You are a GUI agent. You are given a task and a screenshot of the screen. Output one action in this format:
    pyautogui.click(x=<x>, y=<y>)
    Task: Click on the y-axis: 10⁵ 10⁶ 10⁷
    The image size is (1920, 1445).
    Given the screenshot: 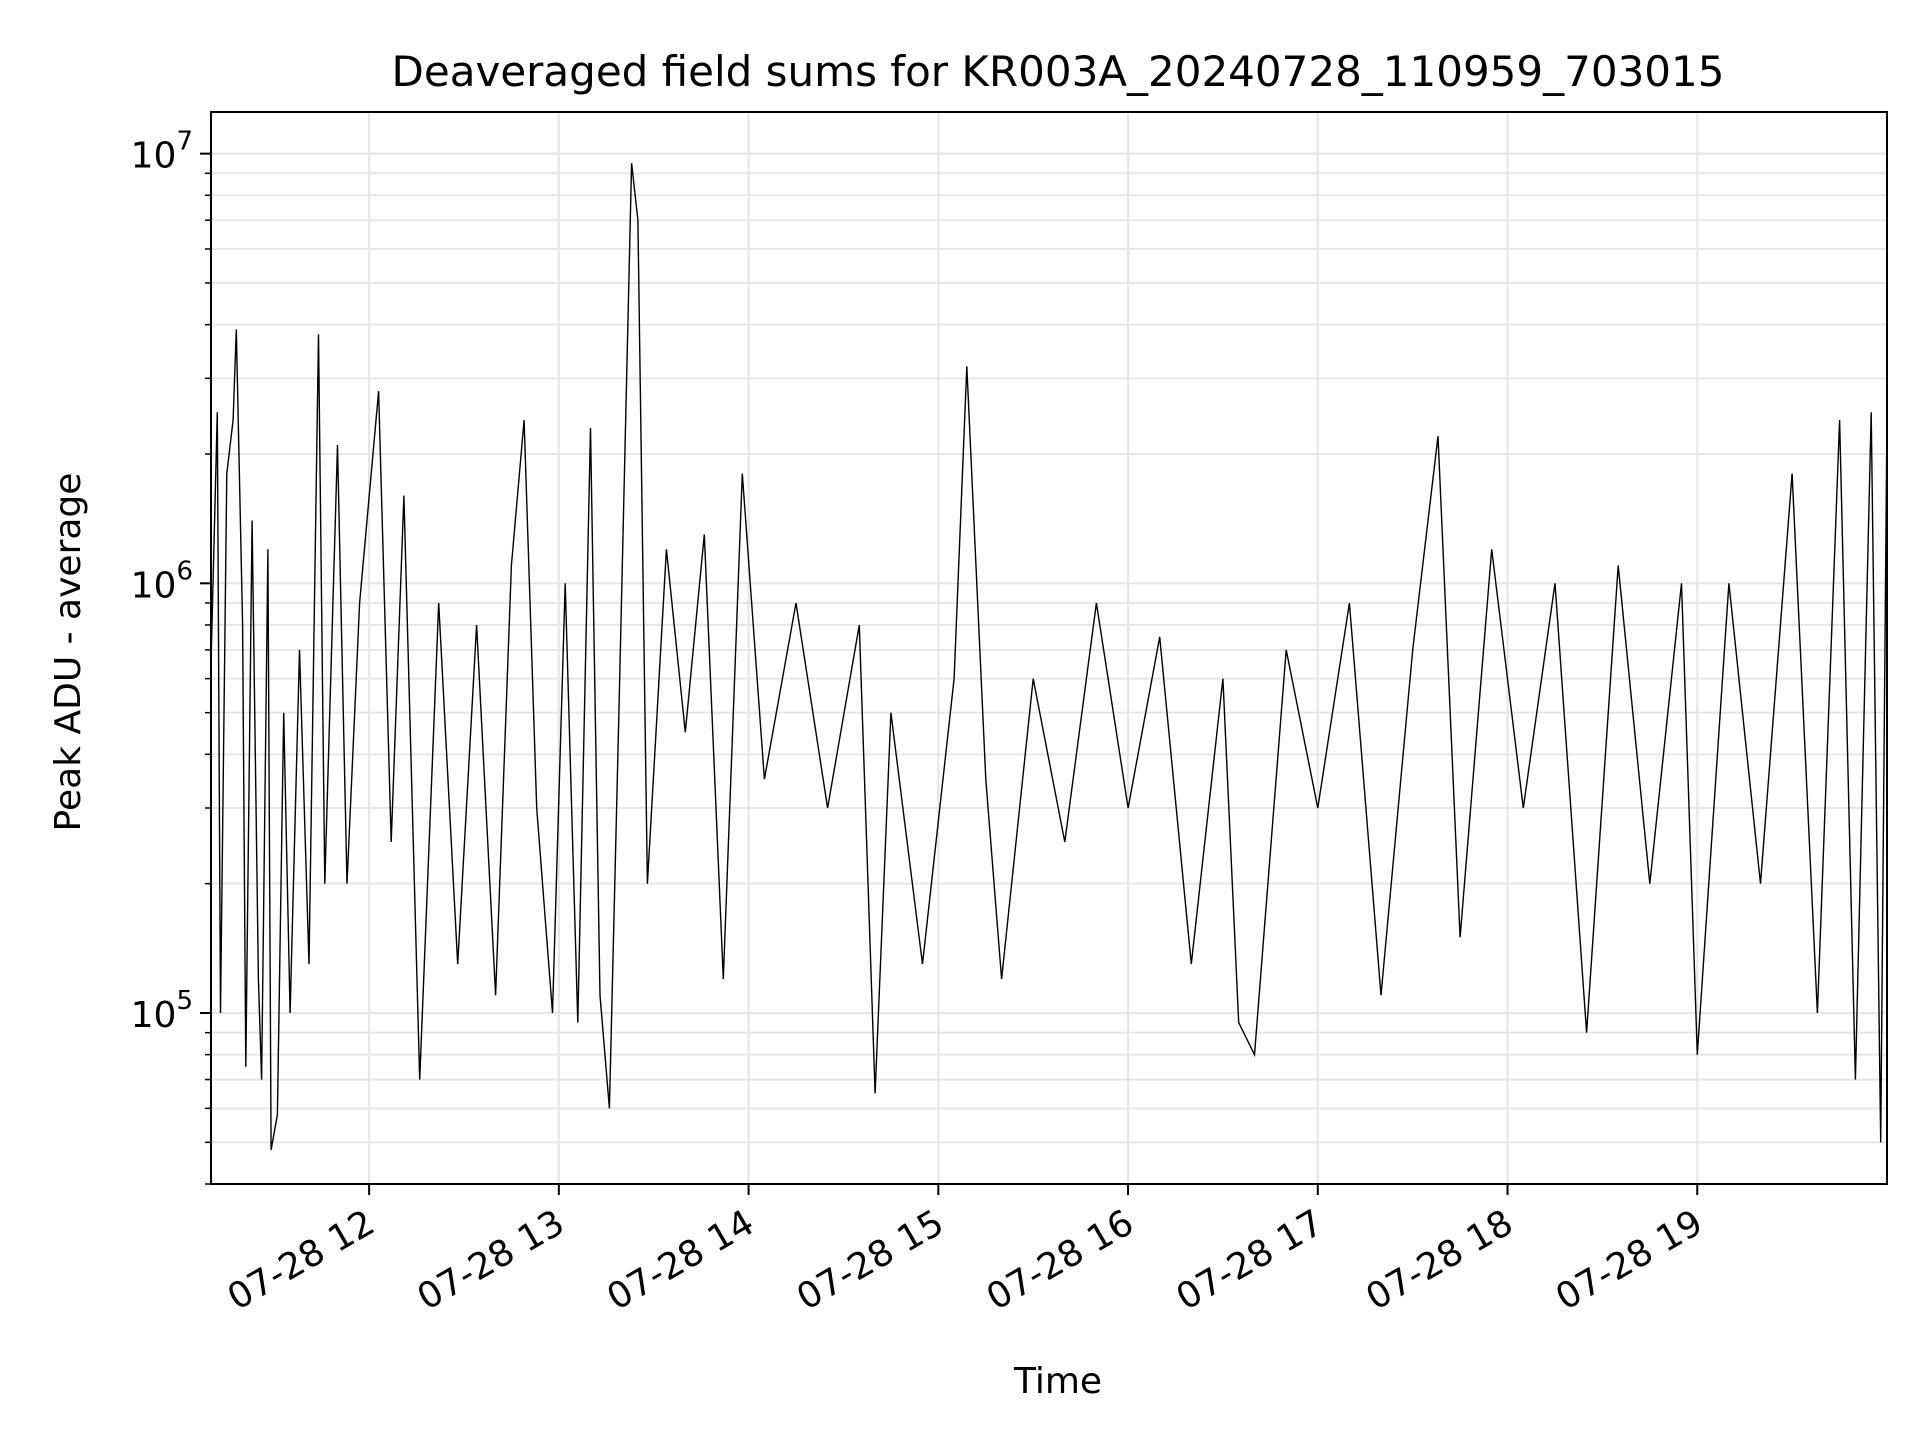 What is the action you would take?
    pyautogui.click(x=171, y=656)
    